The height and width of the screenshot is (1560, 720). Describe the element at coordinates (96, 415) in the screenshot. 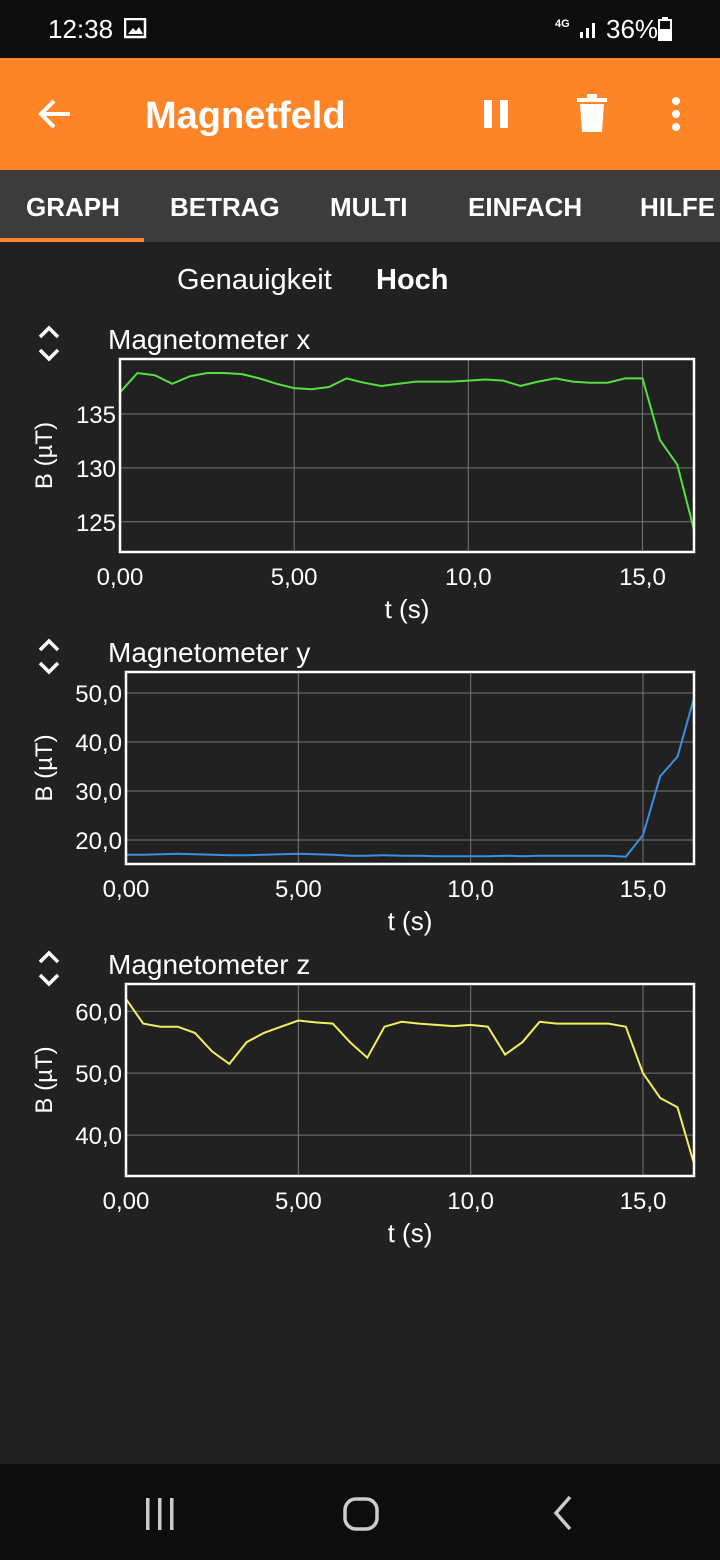

I see `y-tick-label: 135` at that location.